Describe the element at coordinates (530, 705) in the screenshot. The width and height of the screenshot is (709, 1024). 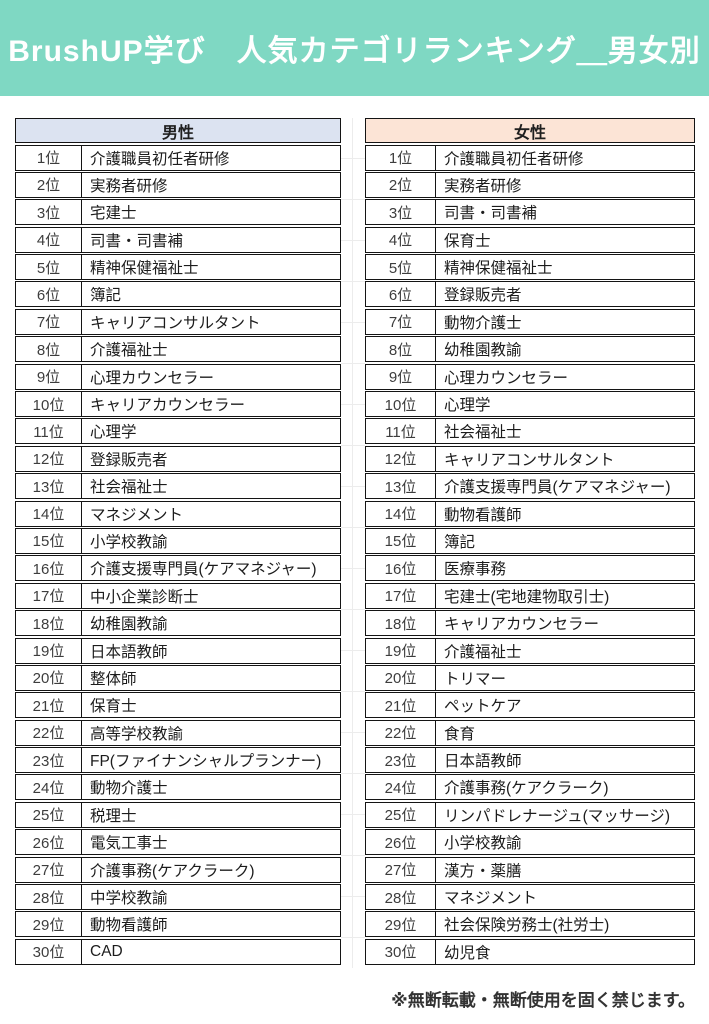
I see `table-row: 21位 ペットケア` at that location.